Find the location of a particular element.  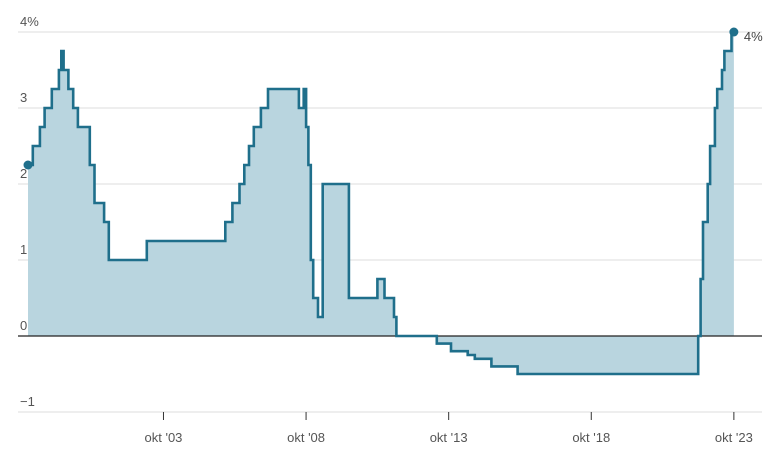

x-axis: okt '03 okt '08 okt '13 okt '18 okt '23 is located at coordinates (449, 428).